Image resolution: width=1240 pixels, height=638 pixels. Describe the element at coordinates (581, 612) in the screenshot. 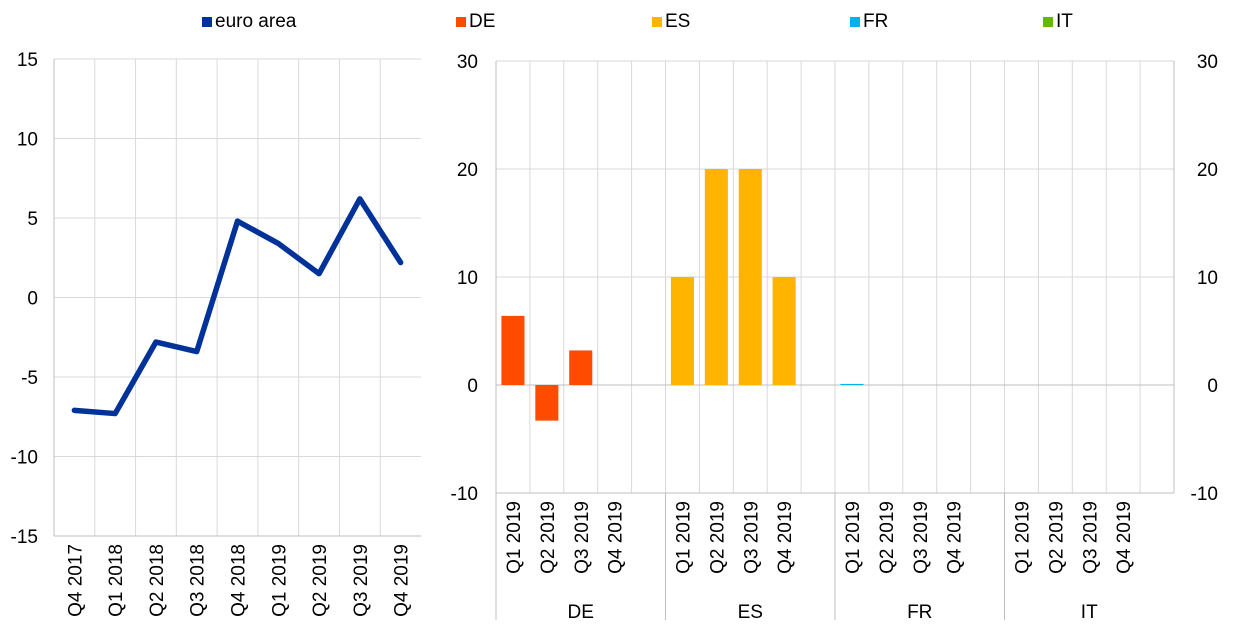

I see `group-label-de: DE` at that location.